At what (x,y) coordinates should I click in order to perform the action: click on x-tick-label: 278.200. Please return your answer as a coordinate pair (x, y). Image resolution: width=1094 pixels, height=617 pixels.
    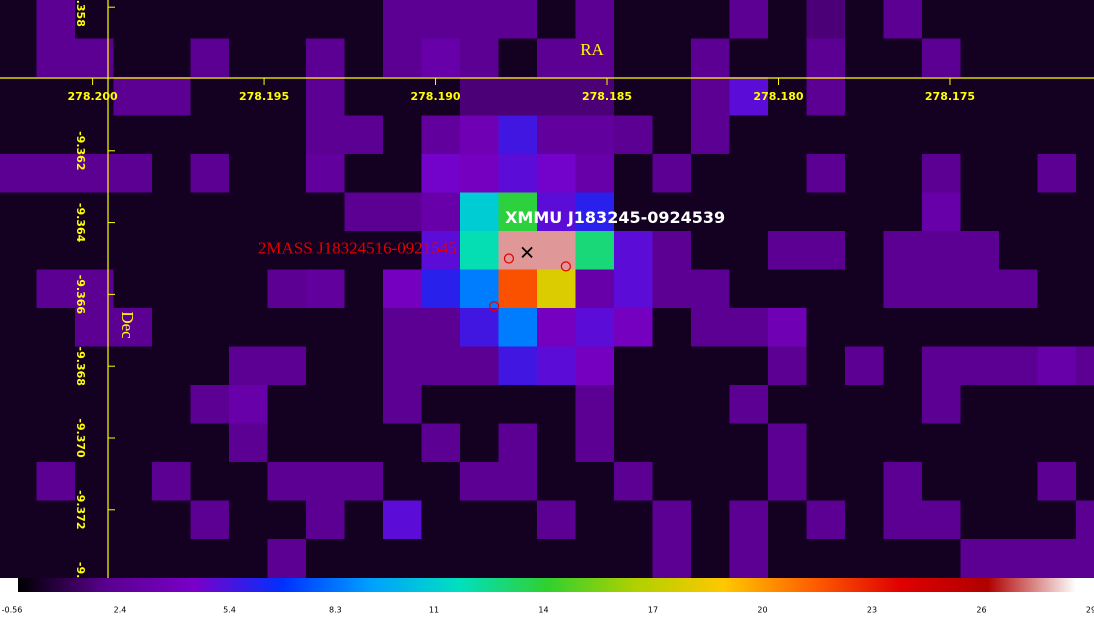
    Looking at the image, I should click on (93, 96).